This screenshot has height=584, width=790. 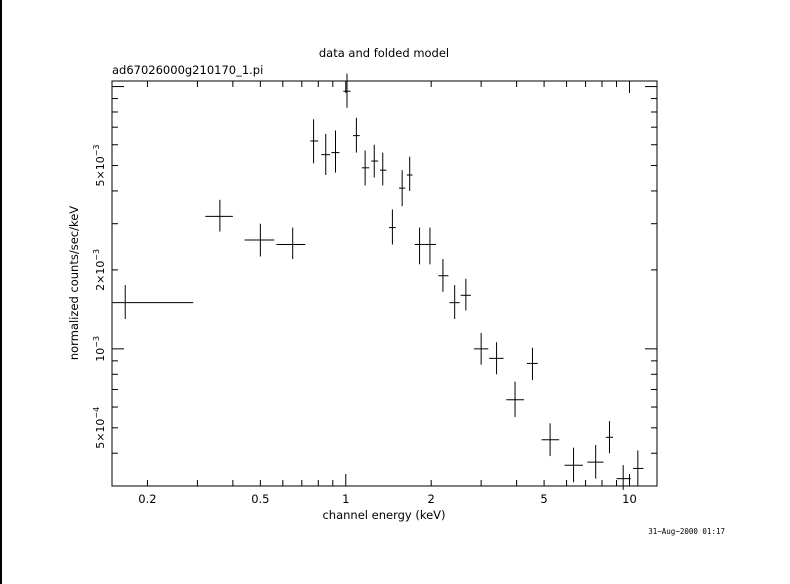 What do you see at coordinates (100, 276) in the screenshot?
I see `y-tick-mantissa: 2×10` at bounding box center [100, 276].